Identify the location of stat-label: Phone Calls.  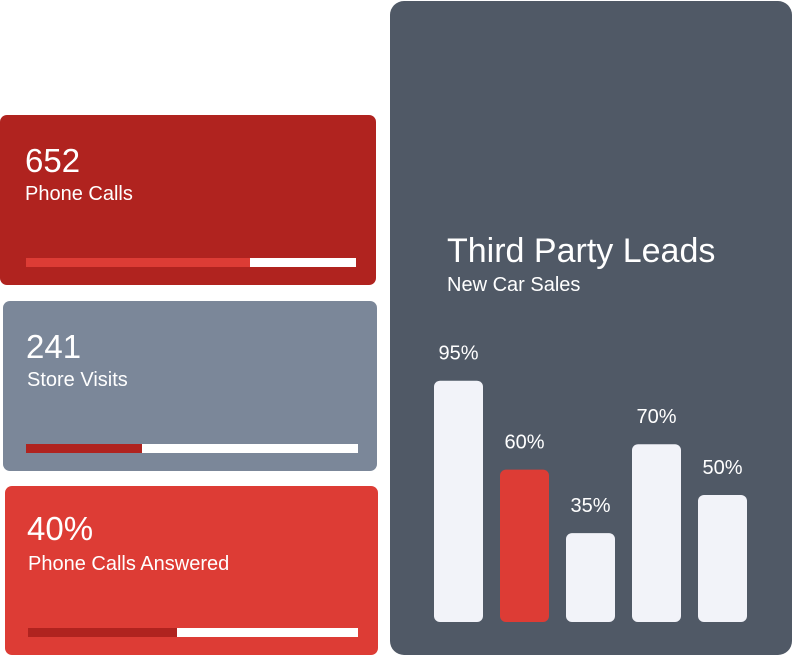
(79, 194).